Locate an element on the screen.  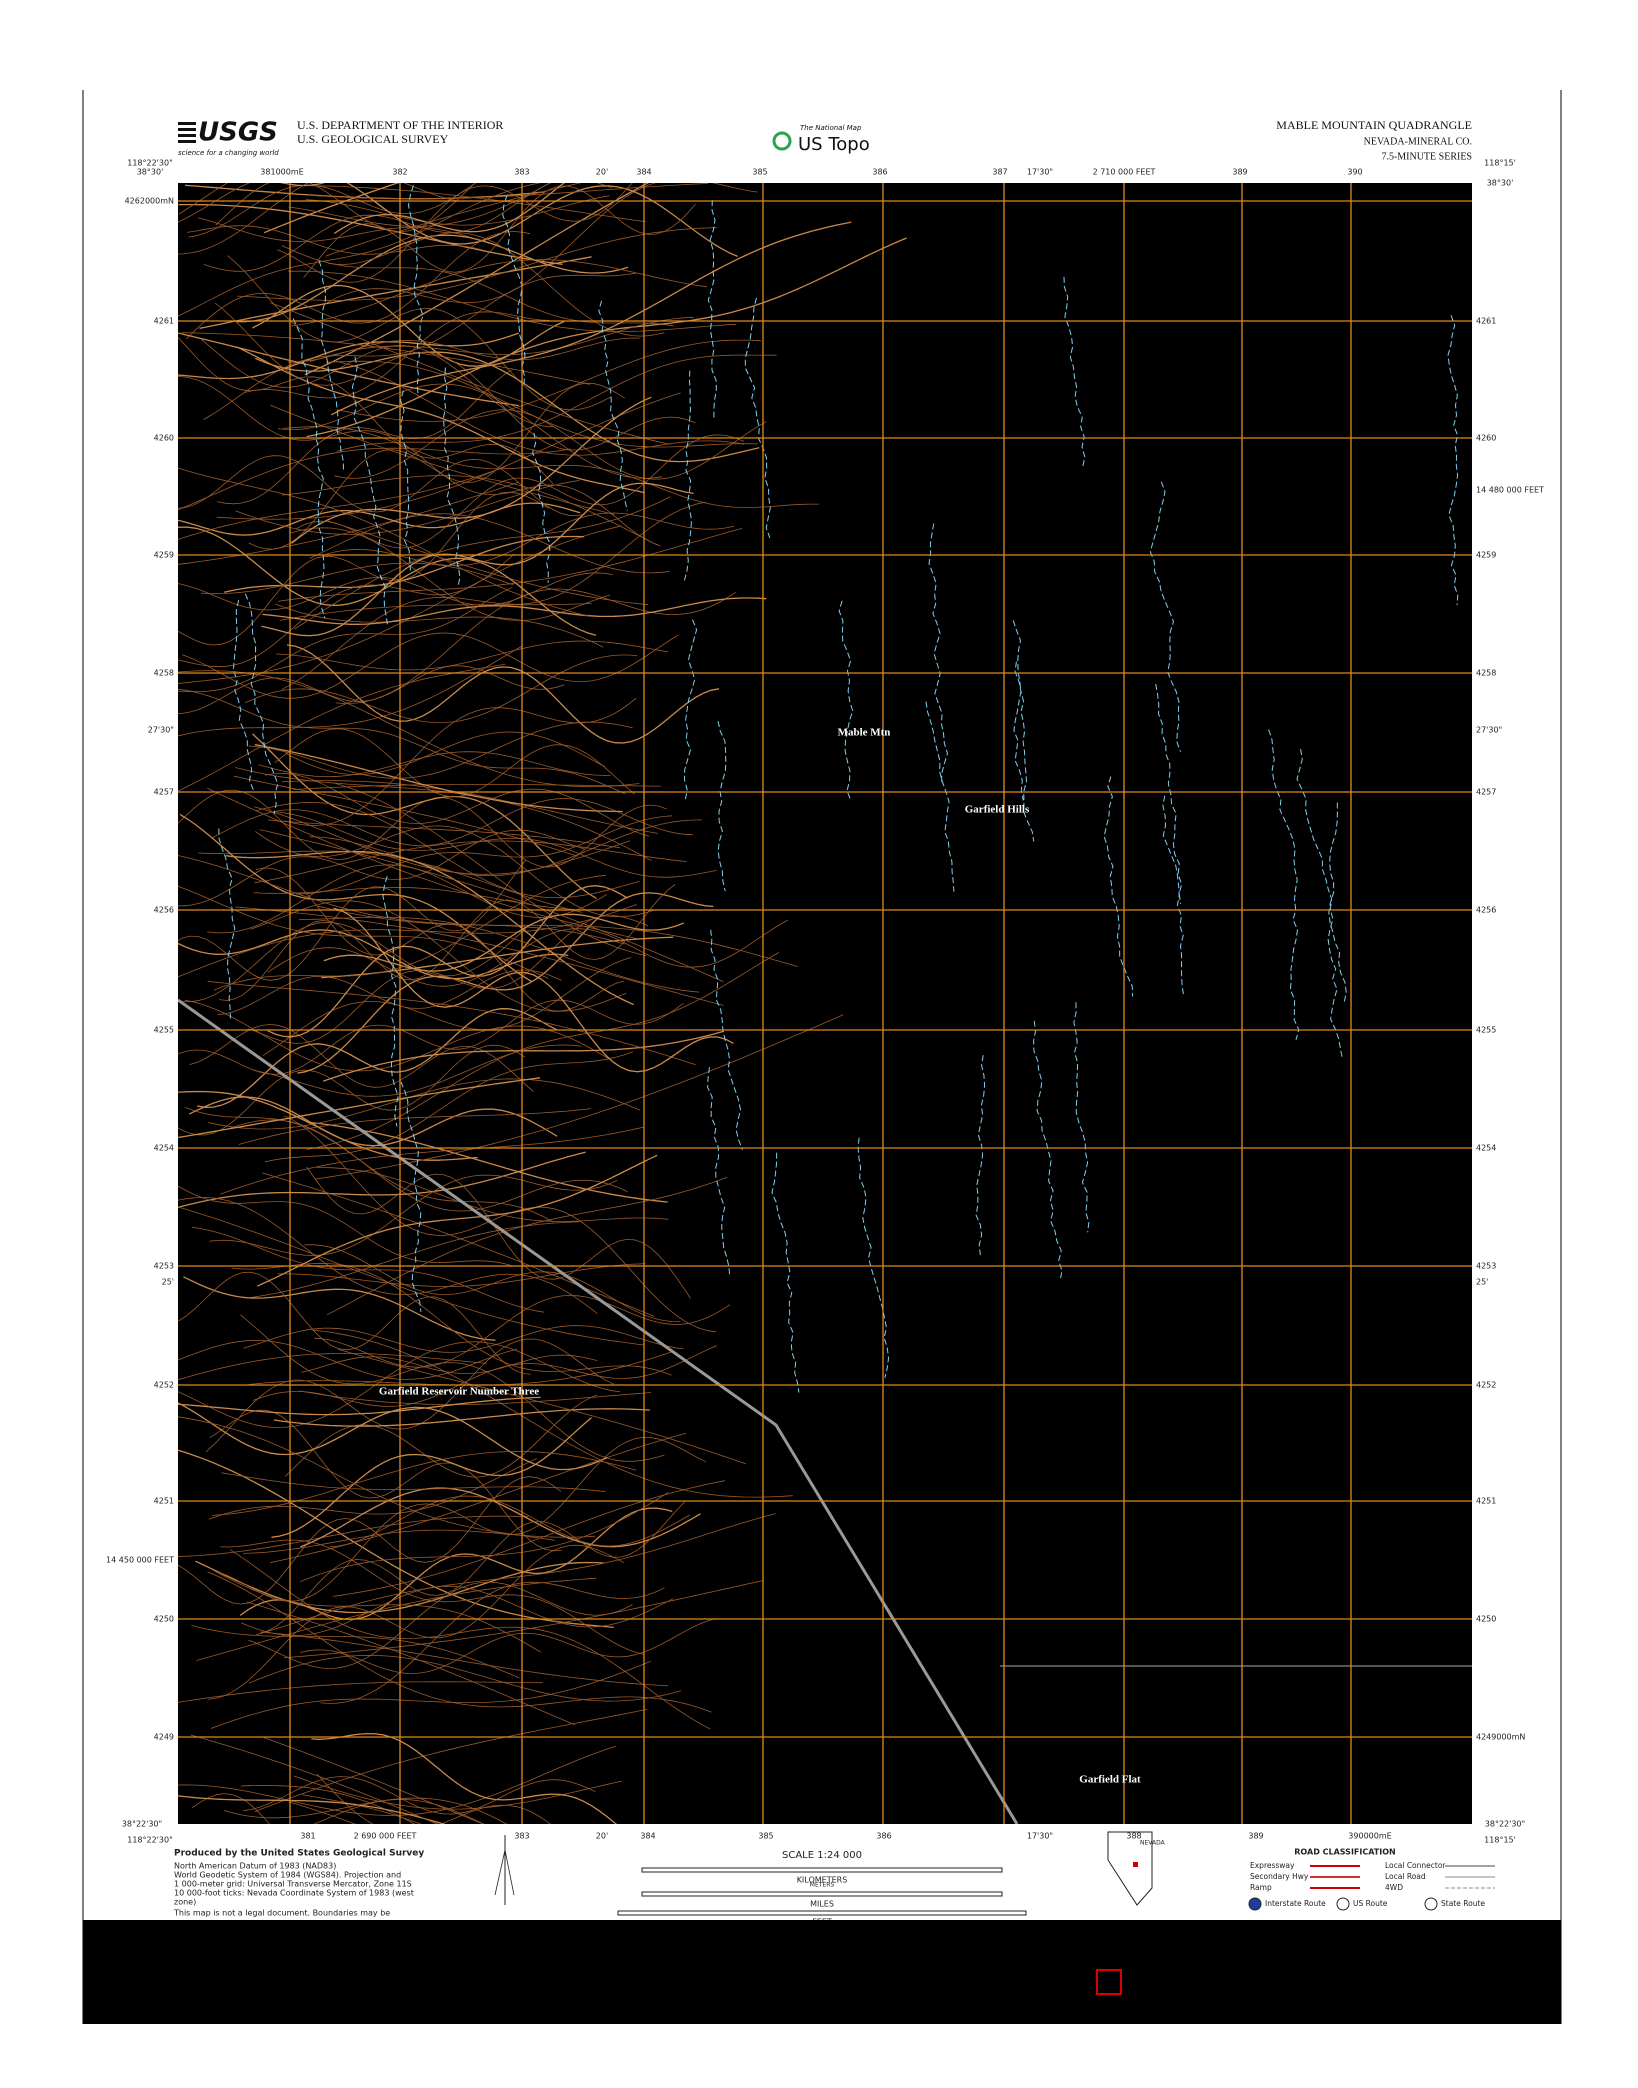
top-label: 385 is located at coordinates (759, 172).